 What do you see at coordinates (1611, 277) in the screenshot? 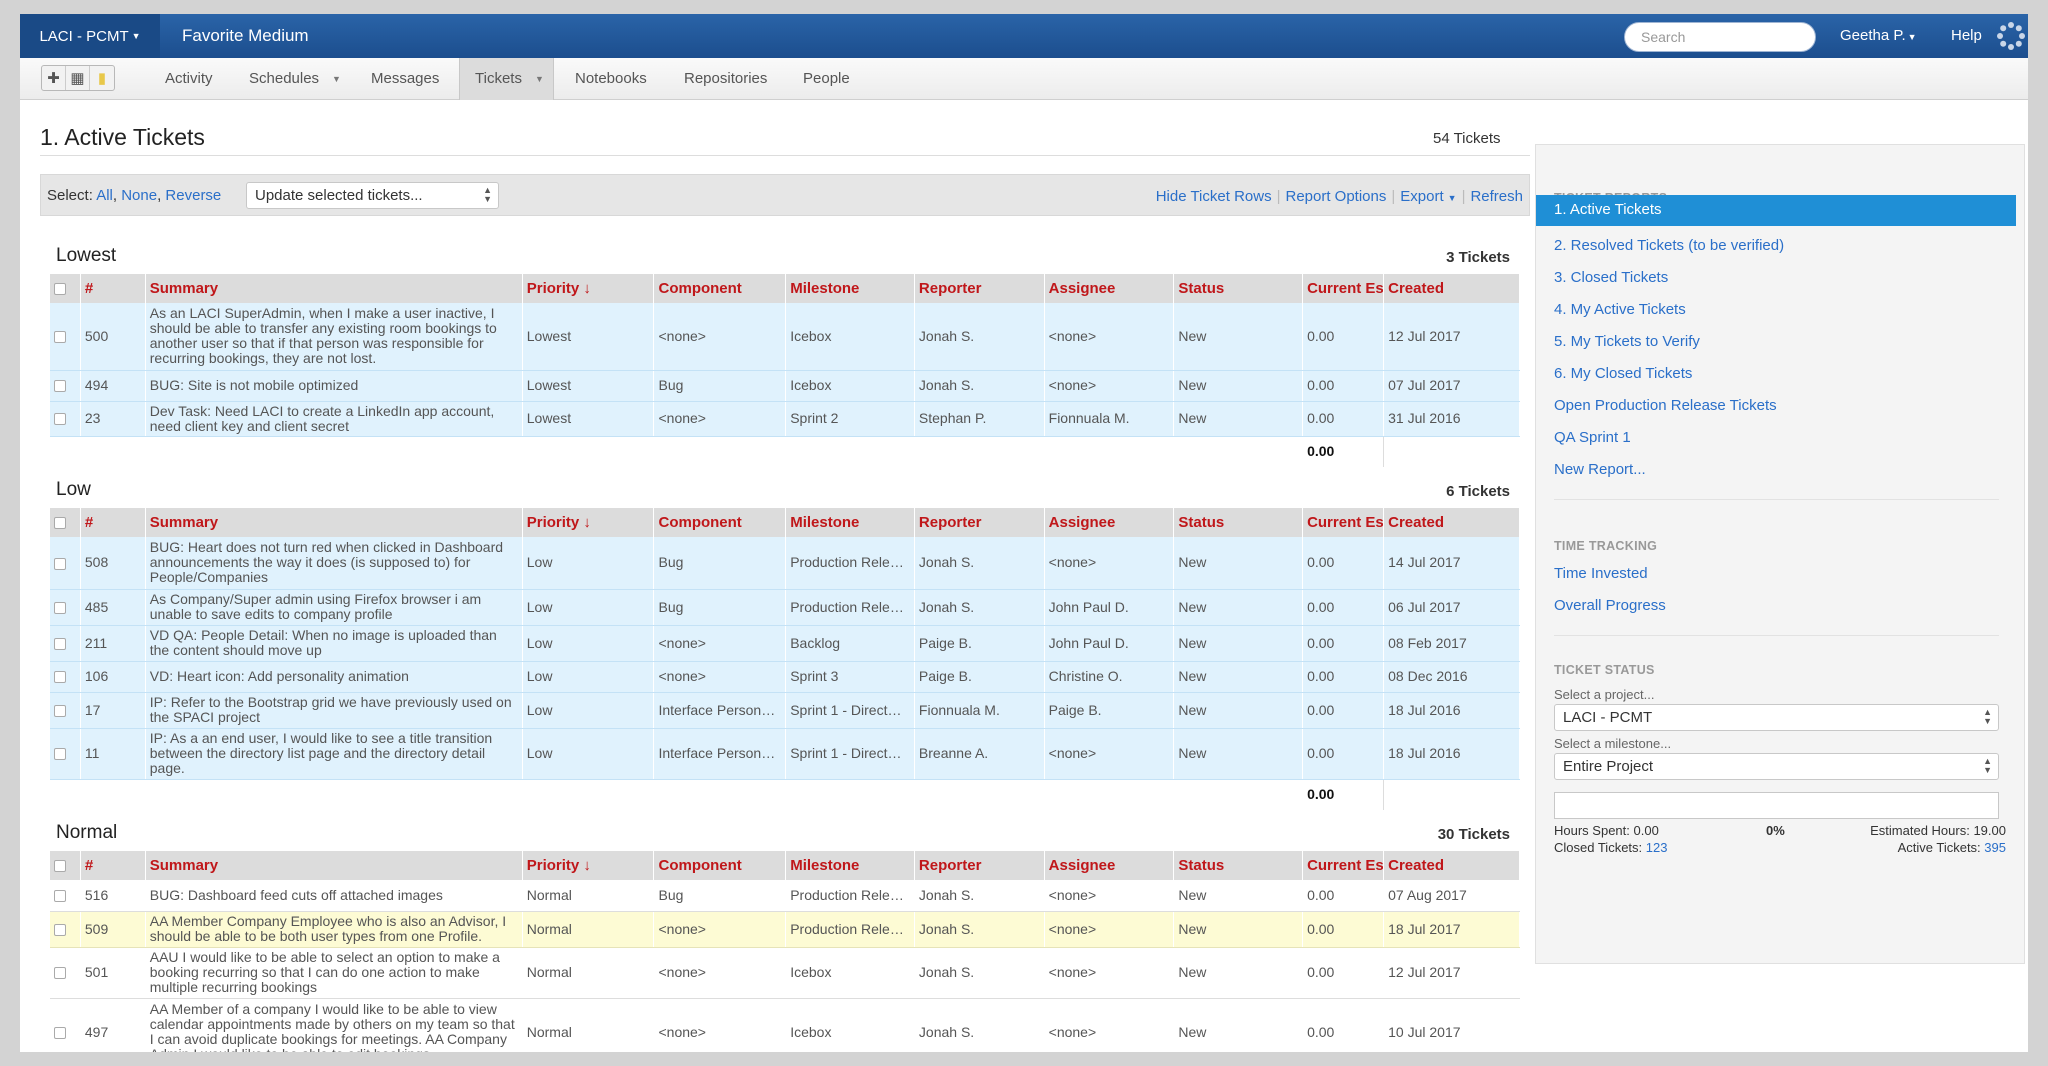
I see `sidebar-report-closed: 3. Closed Tickets` at bounding box center [1611, 277].